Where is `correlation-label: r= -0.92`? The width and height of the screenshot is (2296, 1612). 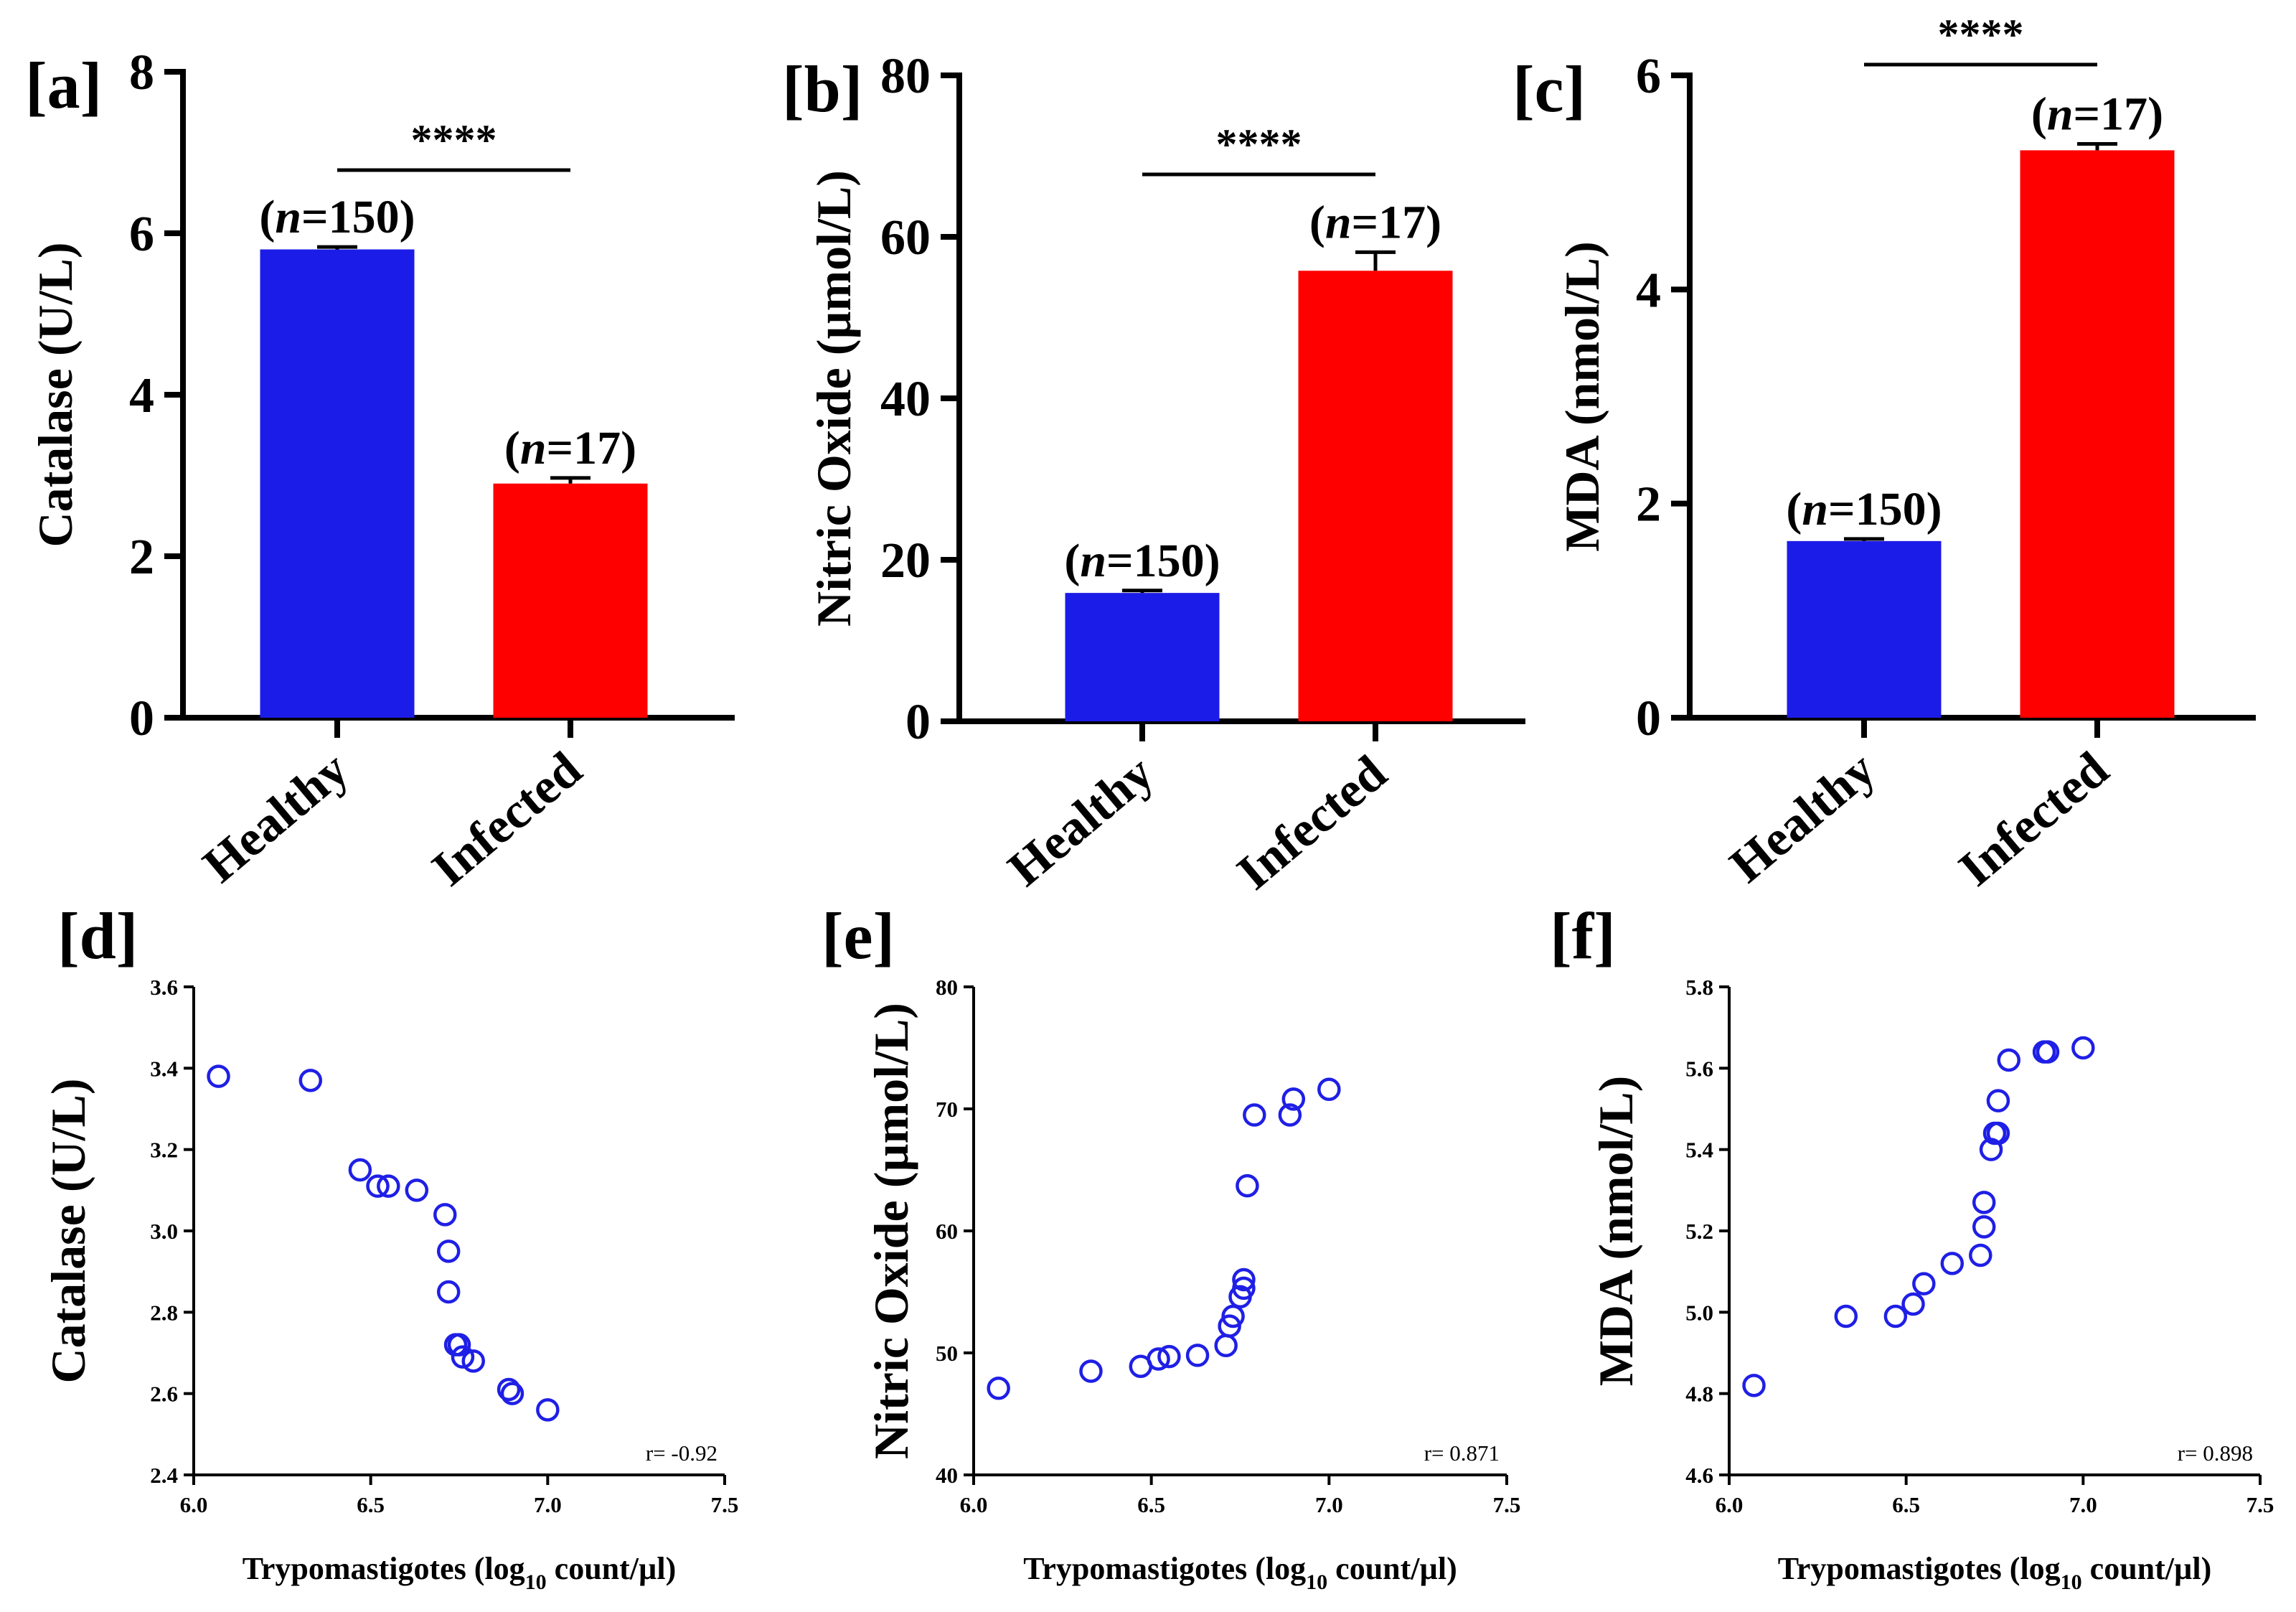
correlation-label: r= -0.92 is located at coordinates (682, 1453).